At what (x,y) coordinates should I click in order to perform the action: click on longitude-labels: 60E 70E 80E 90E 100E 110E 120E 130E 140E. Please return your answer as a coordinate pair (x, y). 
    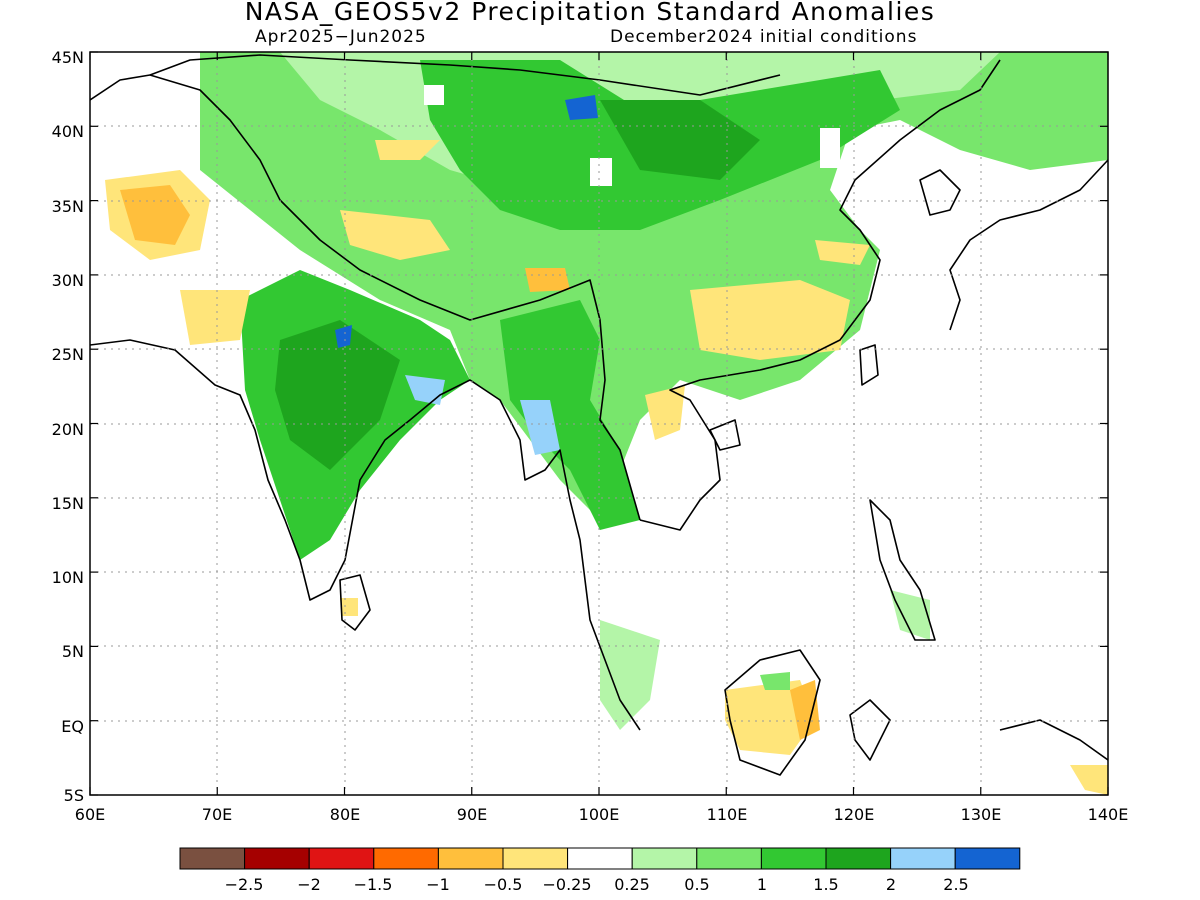
    Looking at the image, I should click on (602, 814).